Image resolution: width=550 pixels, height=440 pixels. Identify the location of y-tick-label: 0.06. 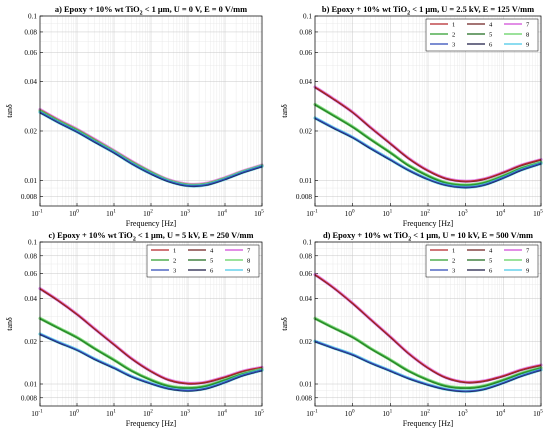
(305, 274).